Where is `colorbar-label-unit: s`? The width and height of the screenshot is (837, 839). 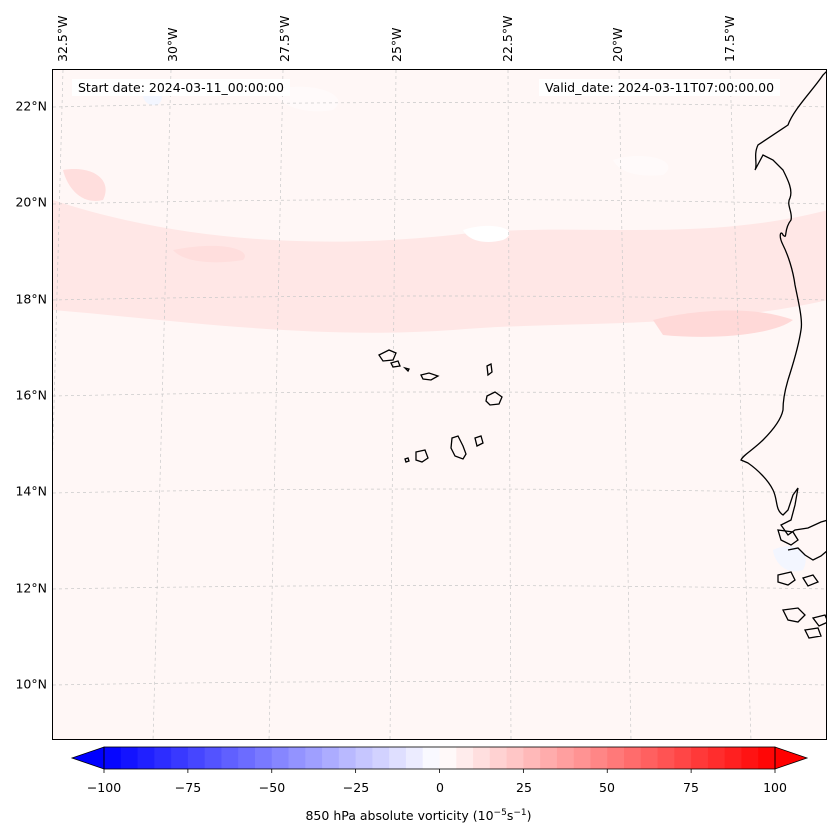 colorbar-label-unit: s is located at coordinates (510, 816).